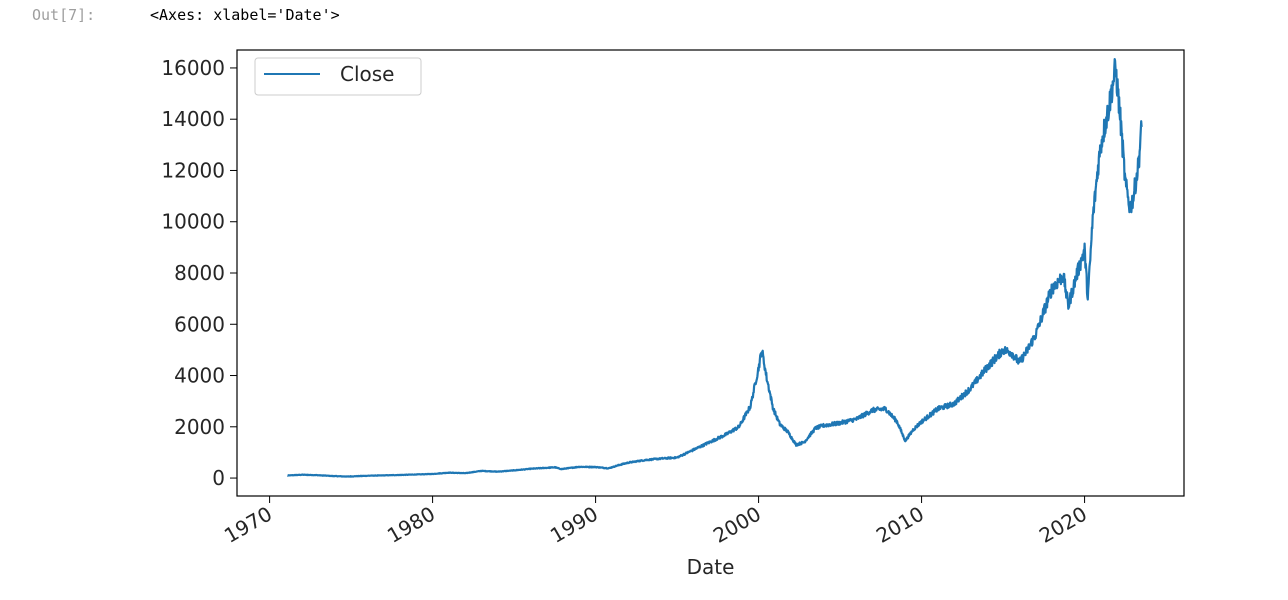 Image resolution: width=1288 pixels, height=600 pixels. Describe the element at coordinates (245, 15) in the screenshot. I see `output-repr-text: <Axes: xlabel='Date'>` at that location.